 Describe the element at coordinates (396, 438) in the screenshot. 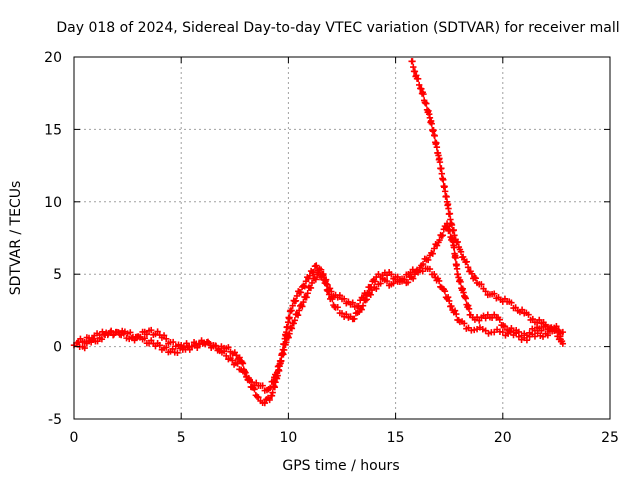

I see `x-tick-label: 15` at that location.